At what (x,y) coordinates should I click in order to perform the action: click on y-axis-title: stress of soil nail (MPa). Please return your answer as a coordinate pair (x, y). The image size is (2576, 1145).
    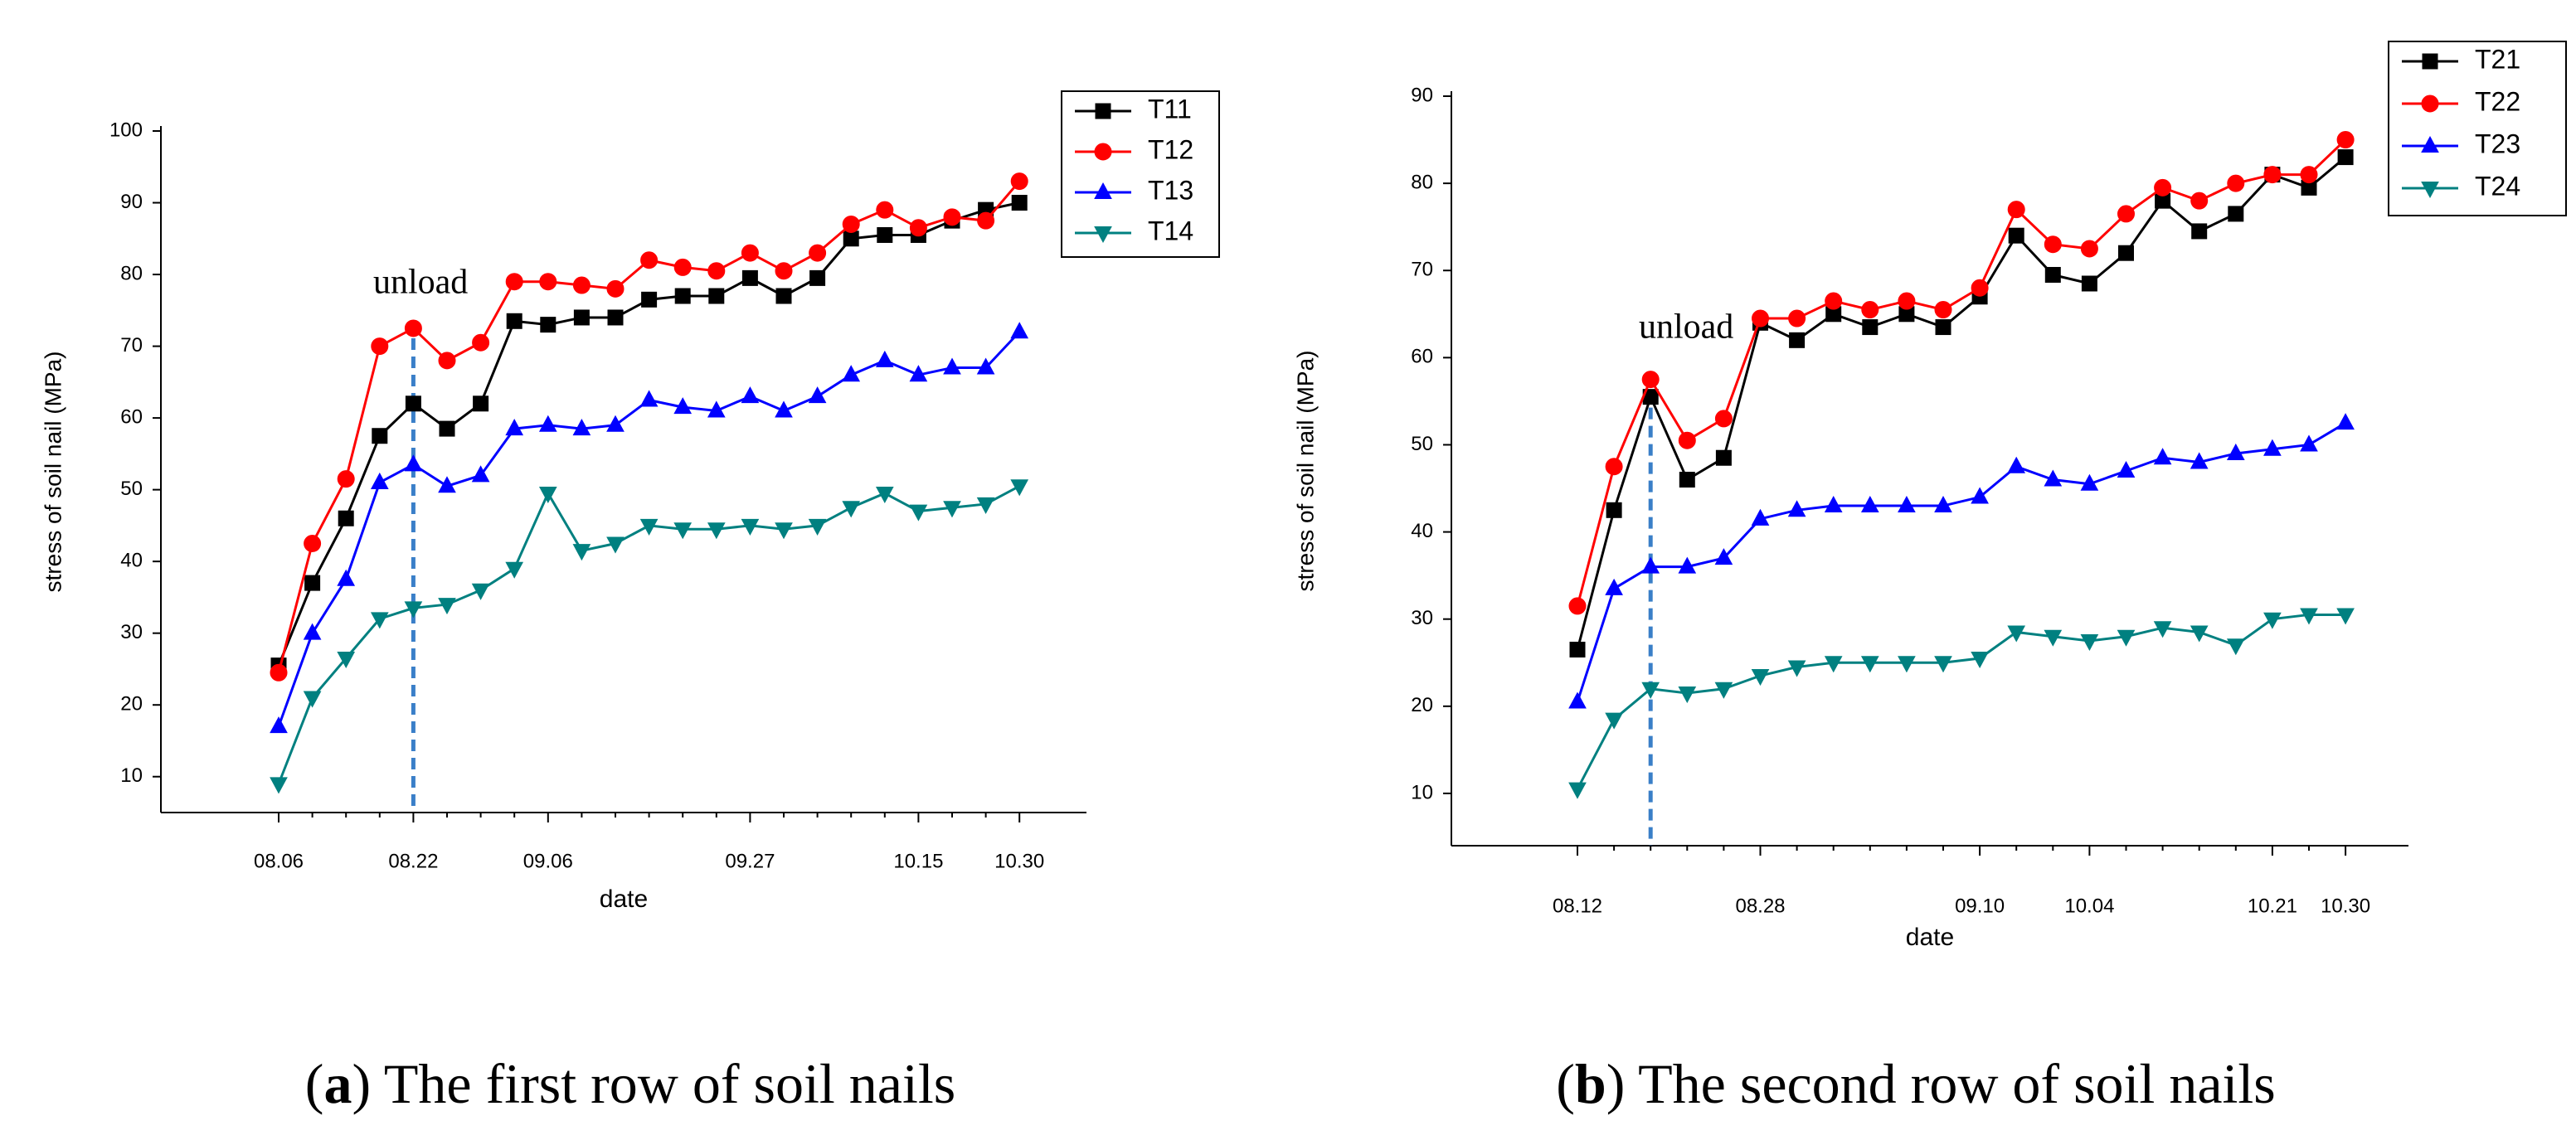
    Looking at the image, I should click on (53, 473).